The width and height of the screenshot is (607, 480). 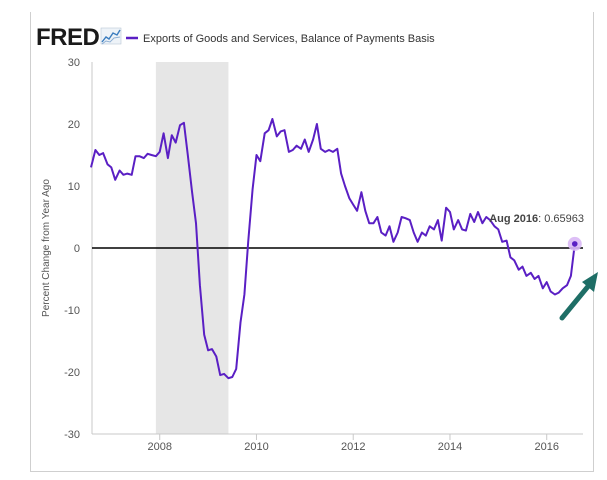 I want to click on x-tick-label: 2016, so click(x=546, y=447).